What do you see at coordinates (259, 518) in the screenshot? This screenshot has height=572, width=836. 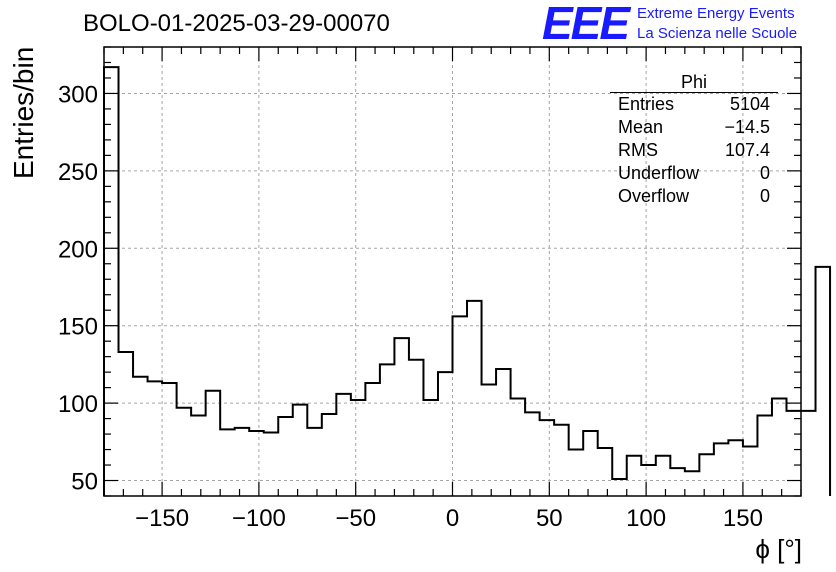 I see `x-tick-label: −100` at bounding box center [259, 518].